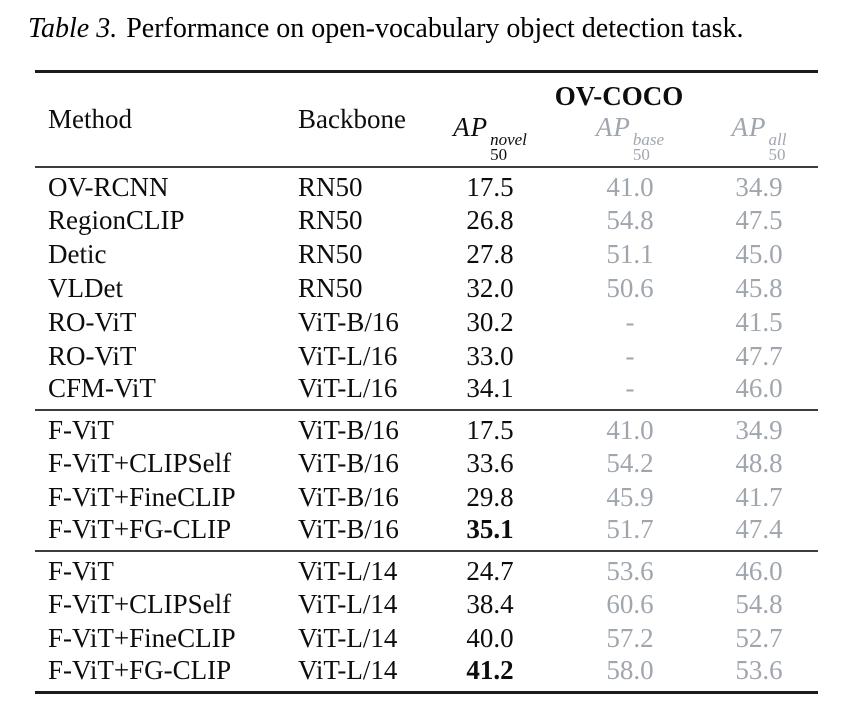 The height and width of the screenshot is (720, 844). Describe the element at coordinates (759, 287) in the screenshot. I see `ap-all-cell: 45.8` at that location.